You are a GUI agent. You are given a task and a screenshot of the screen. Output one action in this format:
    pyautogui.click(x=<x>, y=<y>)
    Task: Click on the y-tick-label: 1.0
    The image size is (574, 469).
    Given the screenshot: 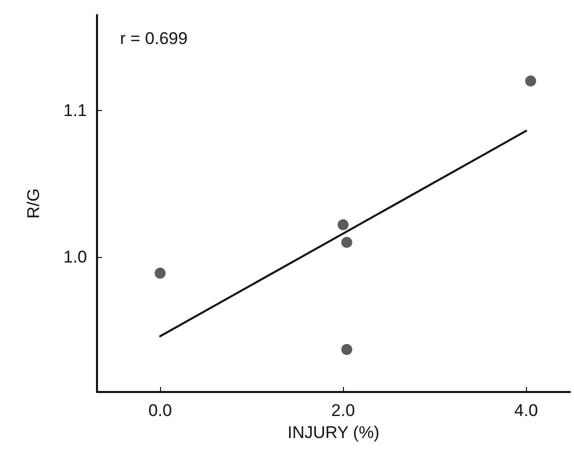 What is the action you would take?
    pyautogui.click(x=75, y=257)
    